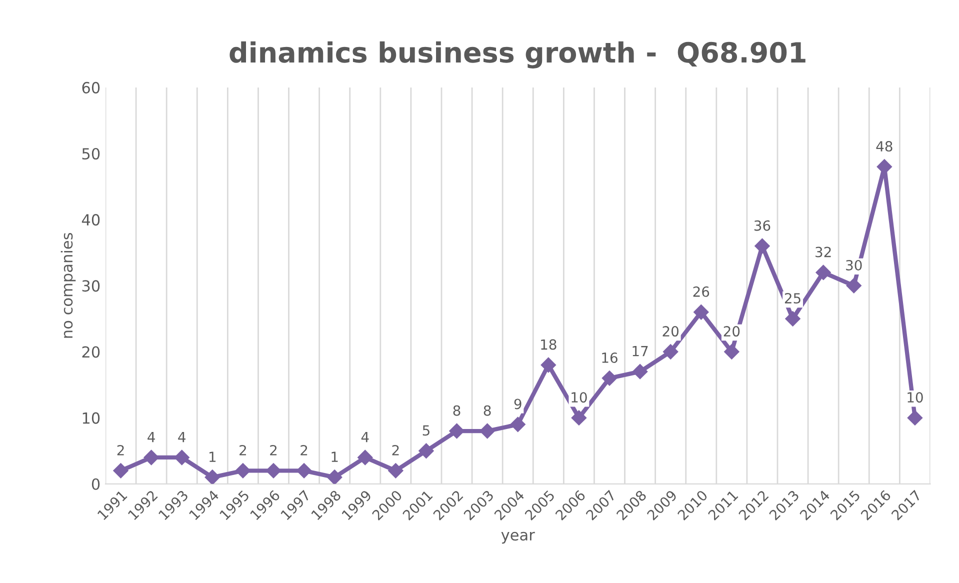  I want to click on data-label: 9, so click(518, 404).